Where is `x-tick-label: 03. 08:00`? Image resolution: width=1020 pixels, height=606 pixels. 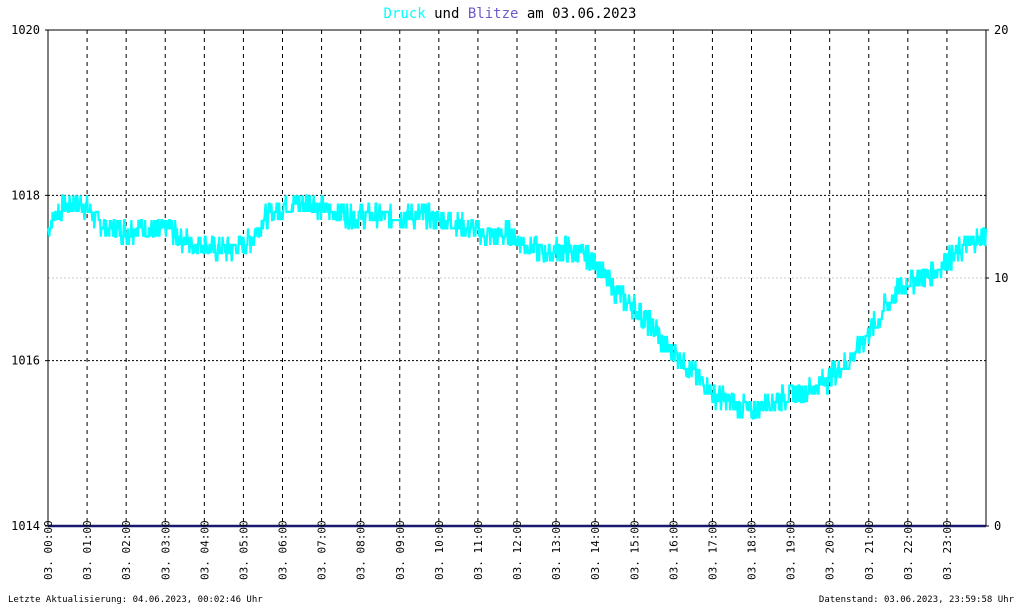
x-tick-label: 03. 08:00 is located at coordinates (361, 550).